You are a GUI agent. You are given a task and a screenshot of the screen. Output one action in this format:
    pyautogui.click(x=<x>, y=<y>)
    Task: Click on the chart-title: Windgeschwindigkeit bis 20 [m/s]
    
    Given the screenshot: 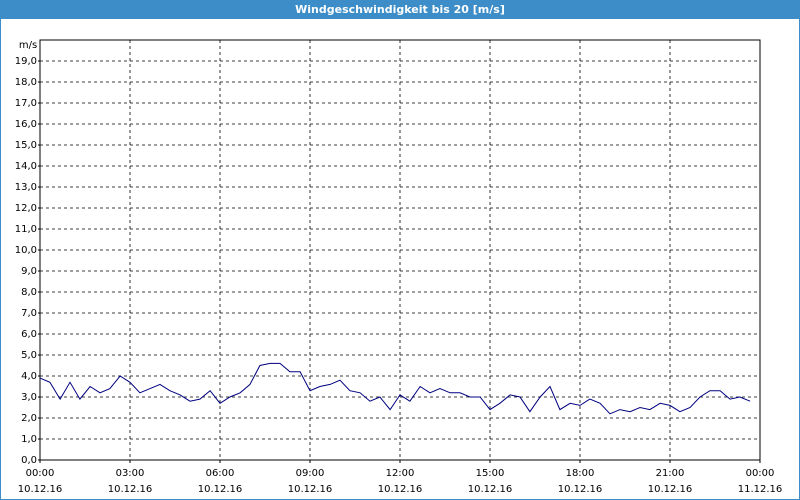 What is the action you would take?
    pyautogui.click(x=400, y=10)
    